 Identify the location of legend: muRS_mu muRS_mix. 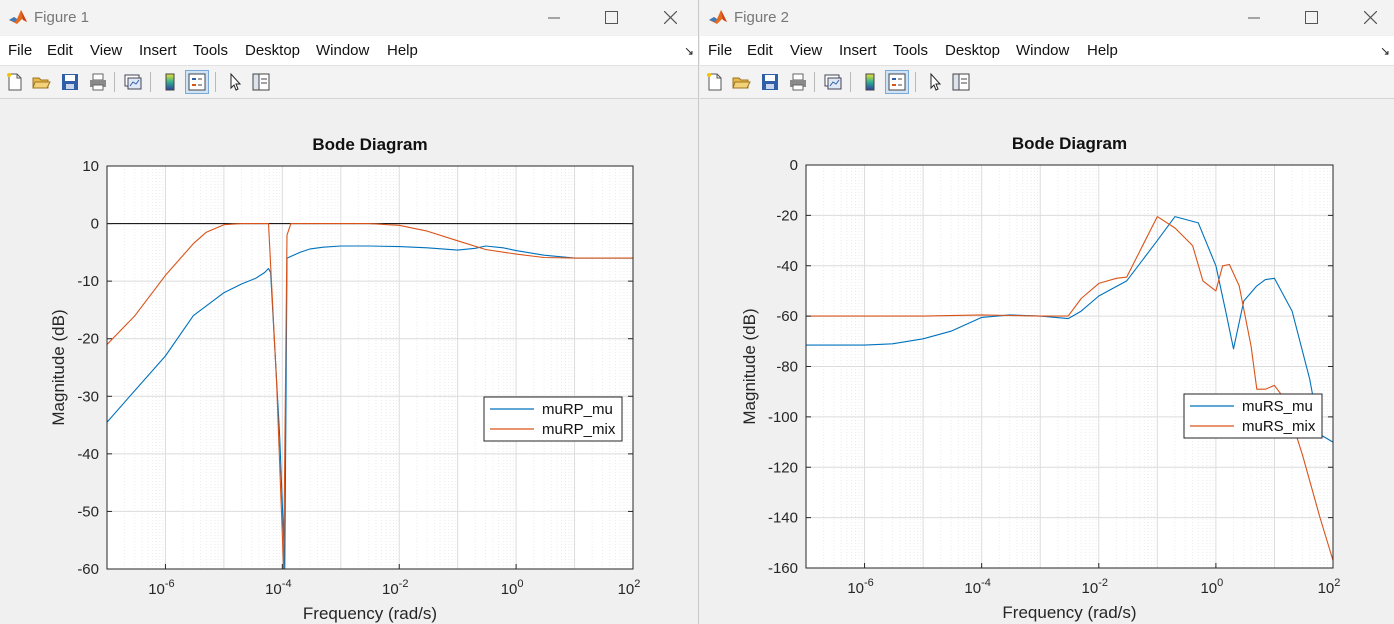
(1253, 416).